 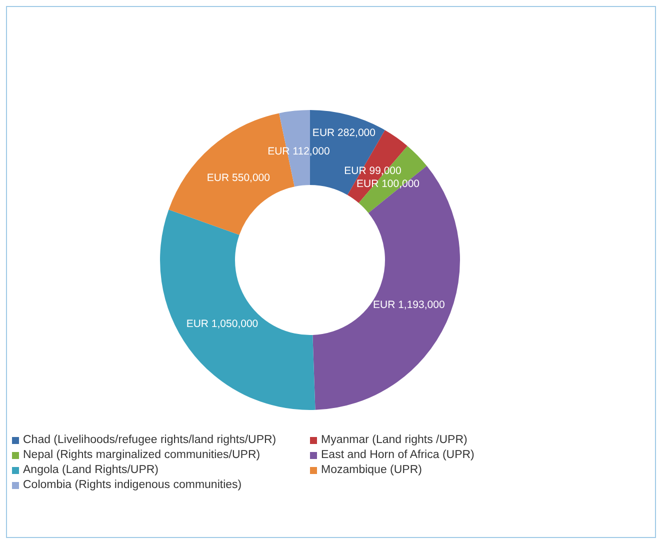 I want to click on data-label: EUR 282,000, so click(x=344, y=133).